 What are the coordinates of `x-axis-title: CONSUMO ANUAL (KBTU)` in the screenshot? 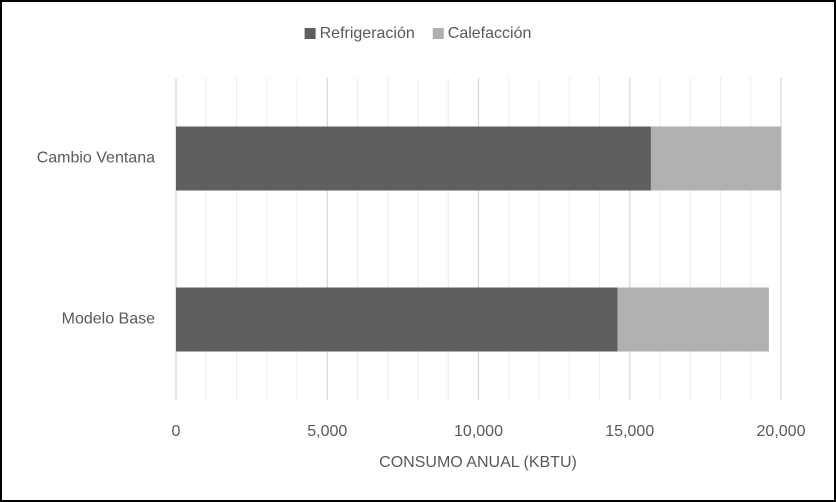 It's located at (478, 462).